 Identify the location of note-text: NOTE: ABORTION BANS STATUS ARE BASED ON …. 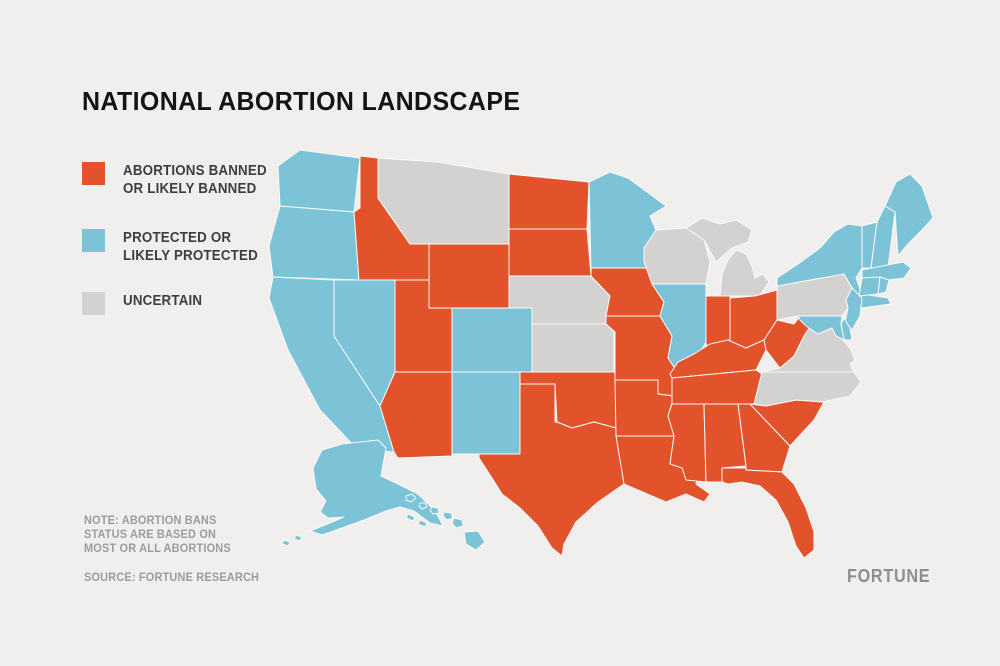
(157, 535).